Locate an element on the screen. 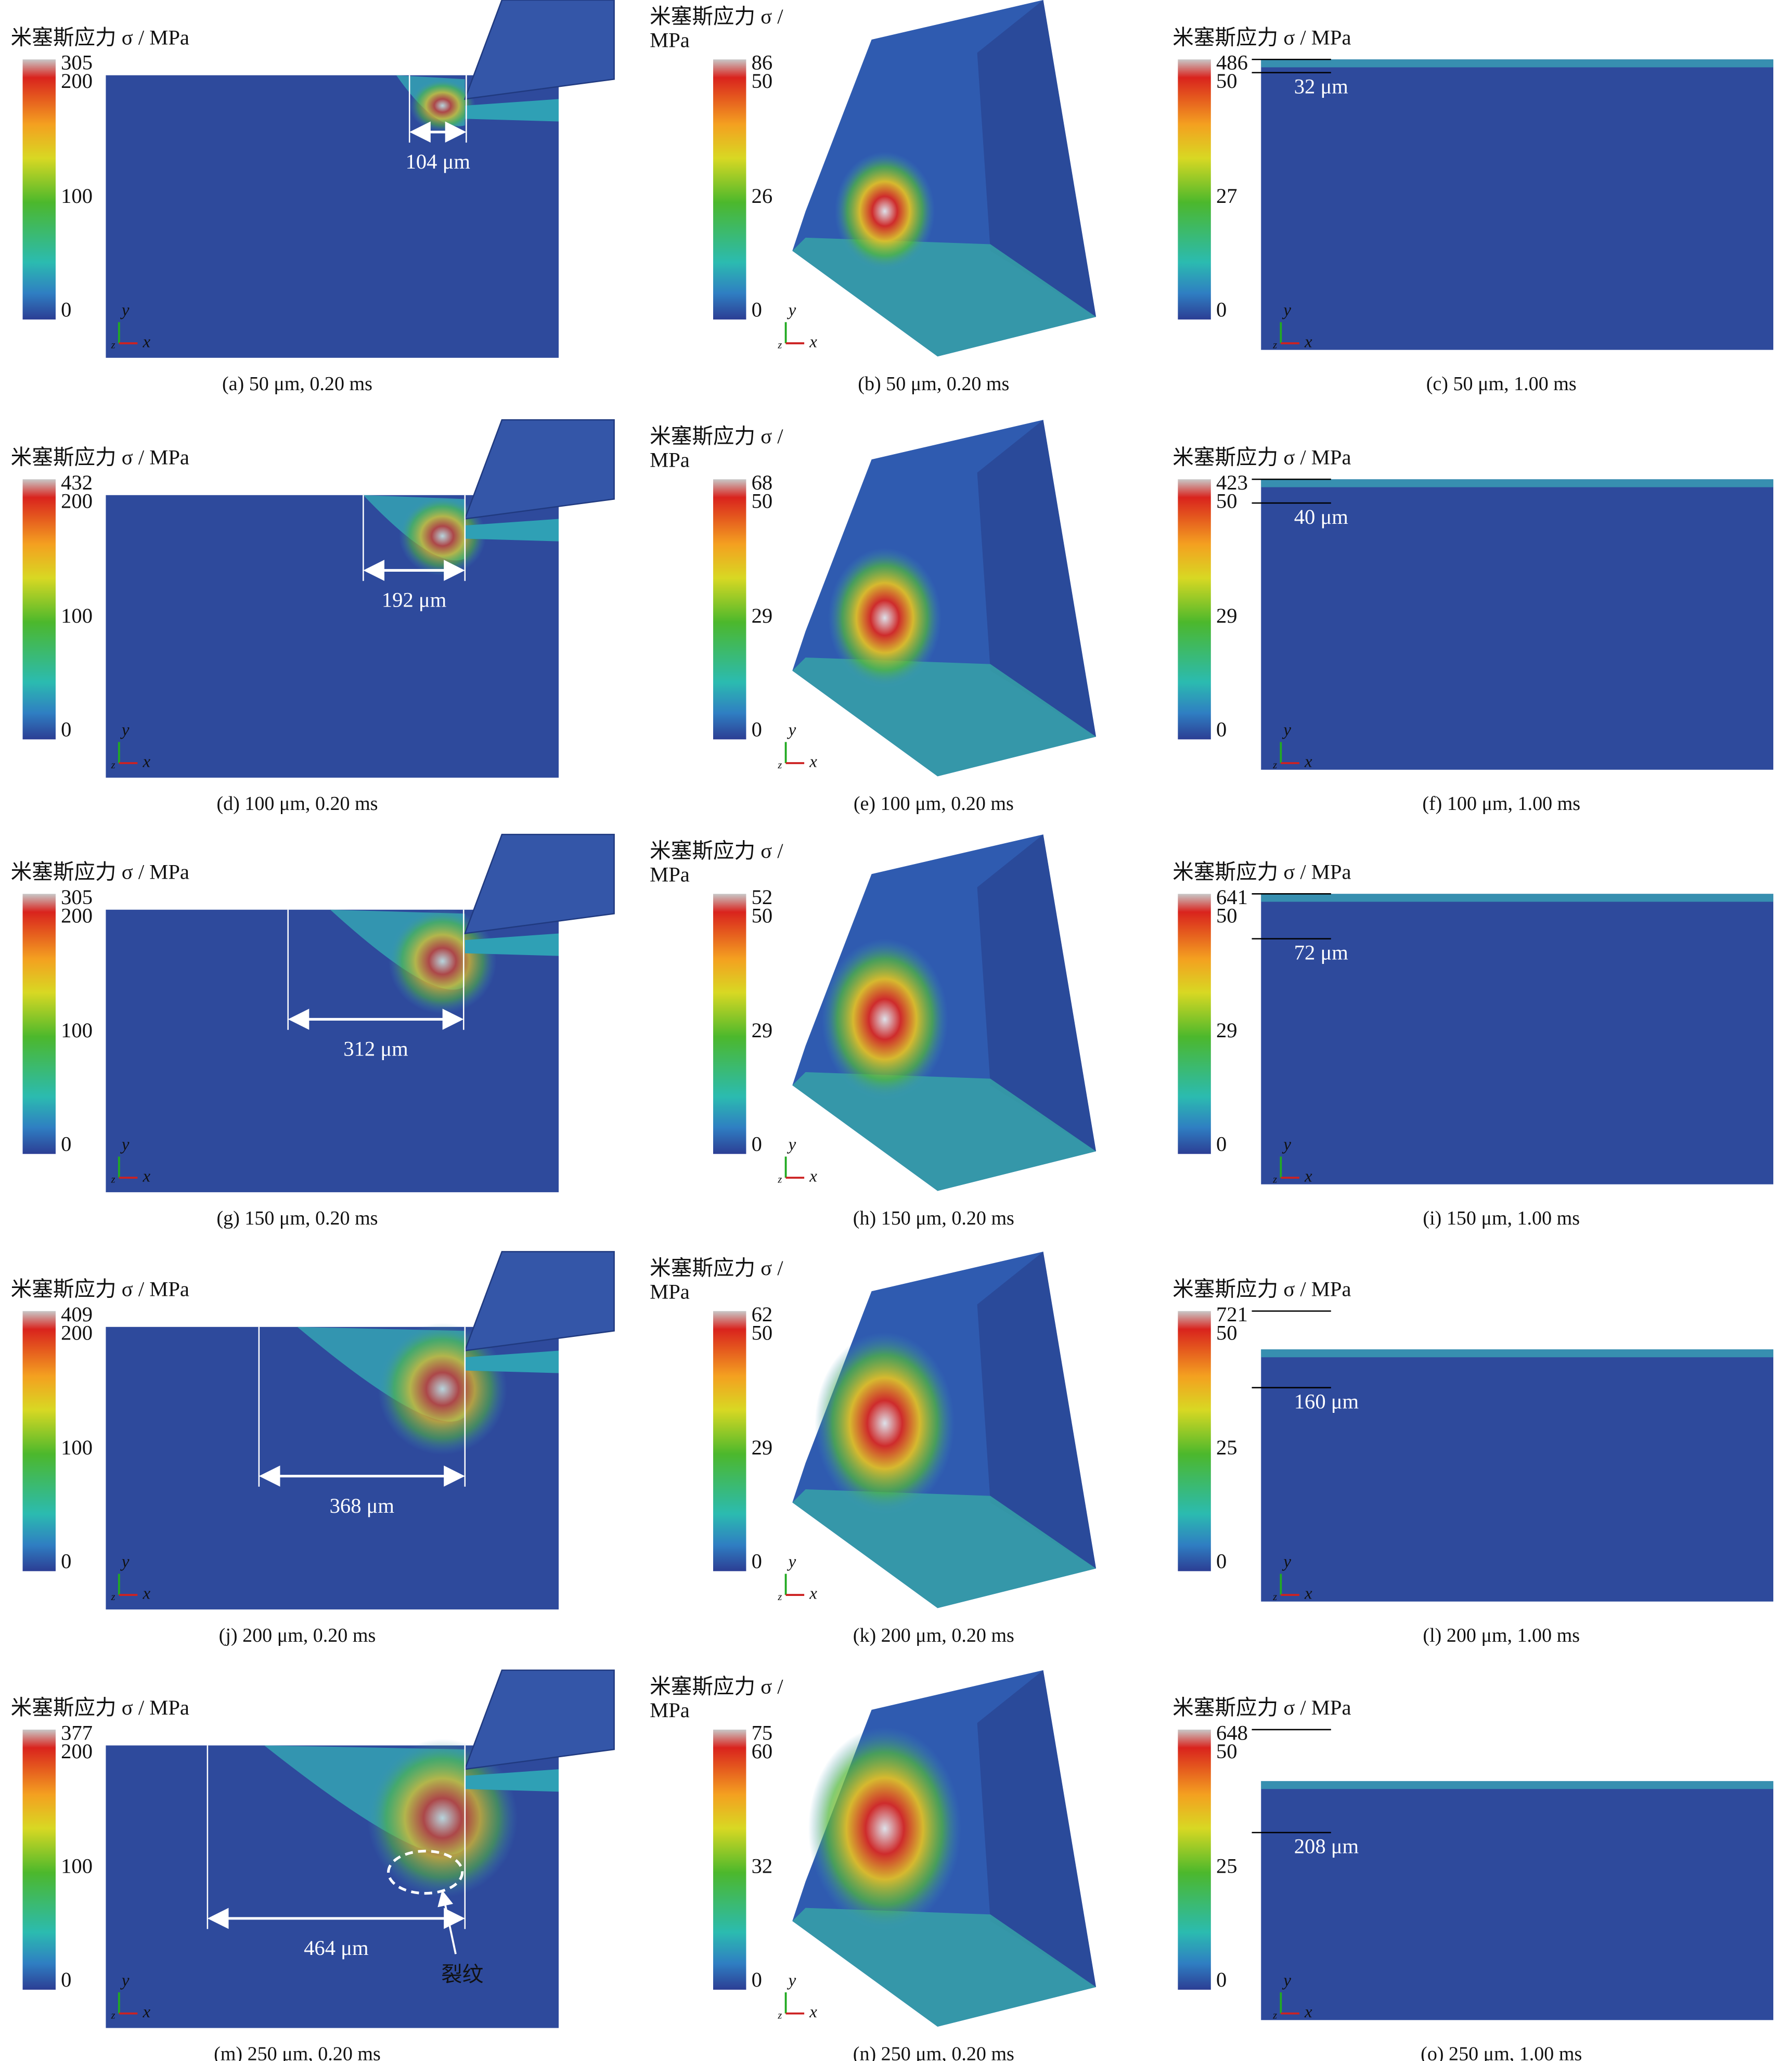 This screenshot has height=2061, width=1792. colorbar-label: 27 is located at coordinates (1226, 196).